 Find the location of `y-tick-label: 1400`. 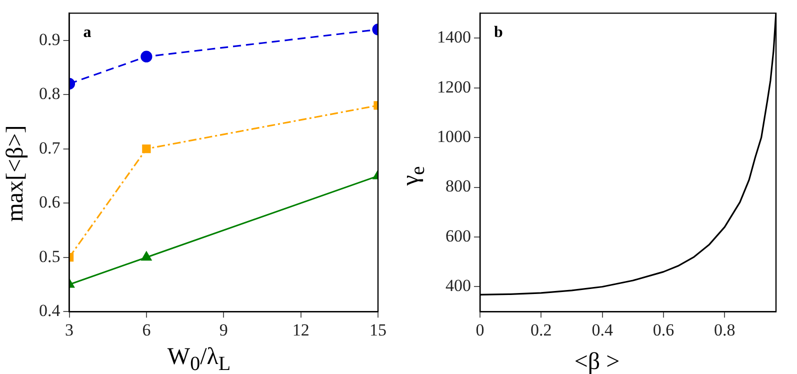

y-tick-label: 1400 is located at coordinates (454, 37).